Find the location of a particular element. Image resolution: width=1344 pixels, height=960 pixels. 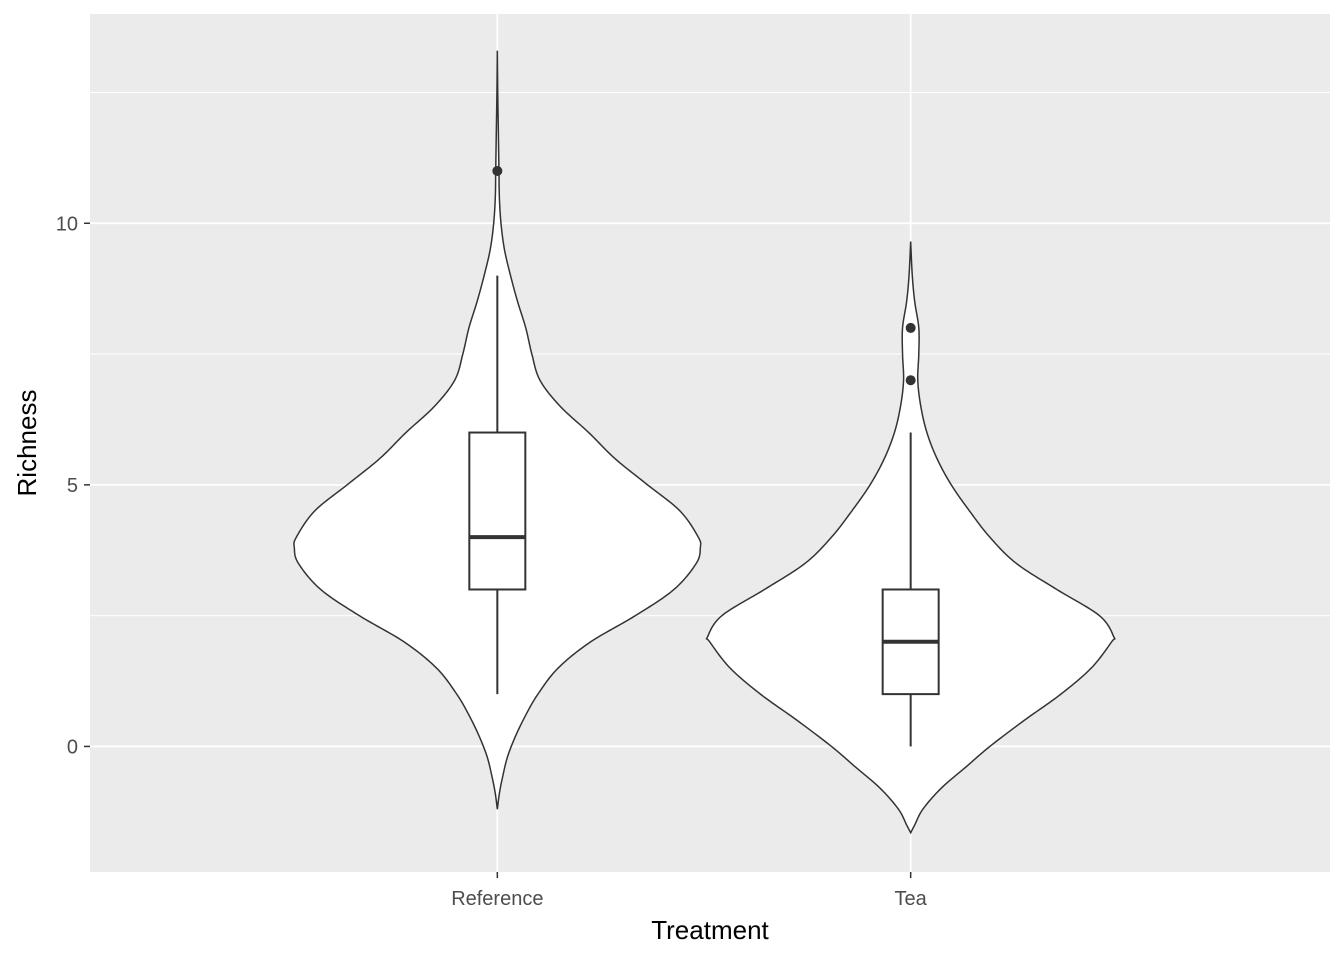

y-axis: 0 5 10 is located at coordinates (73, 485).